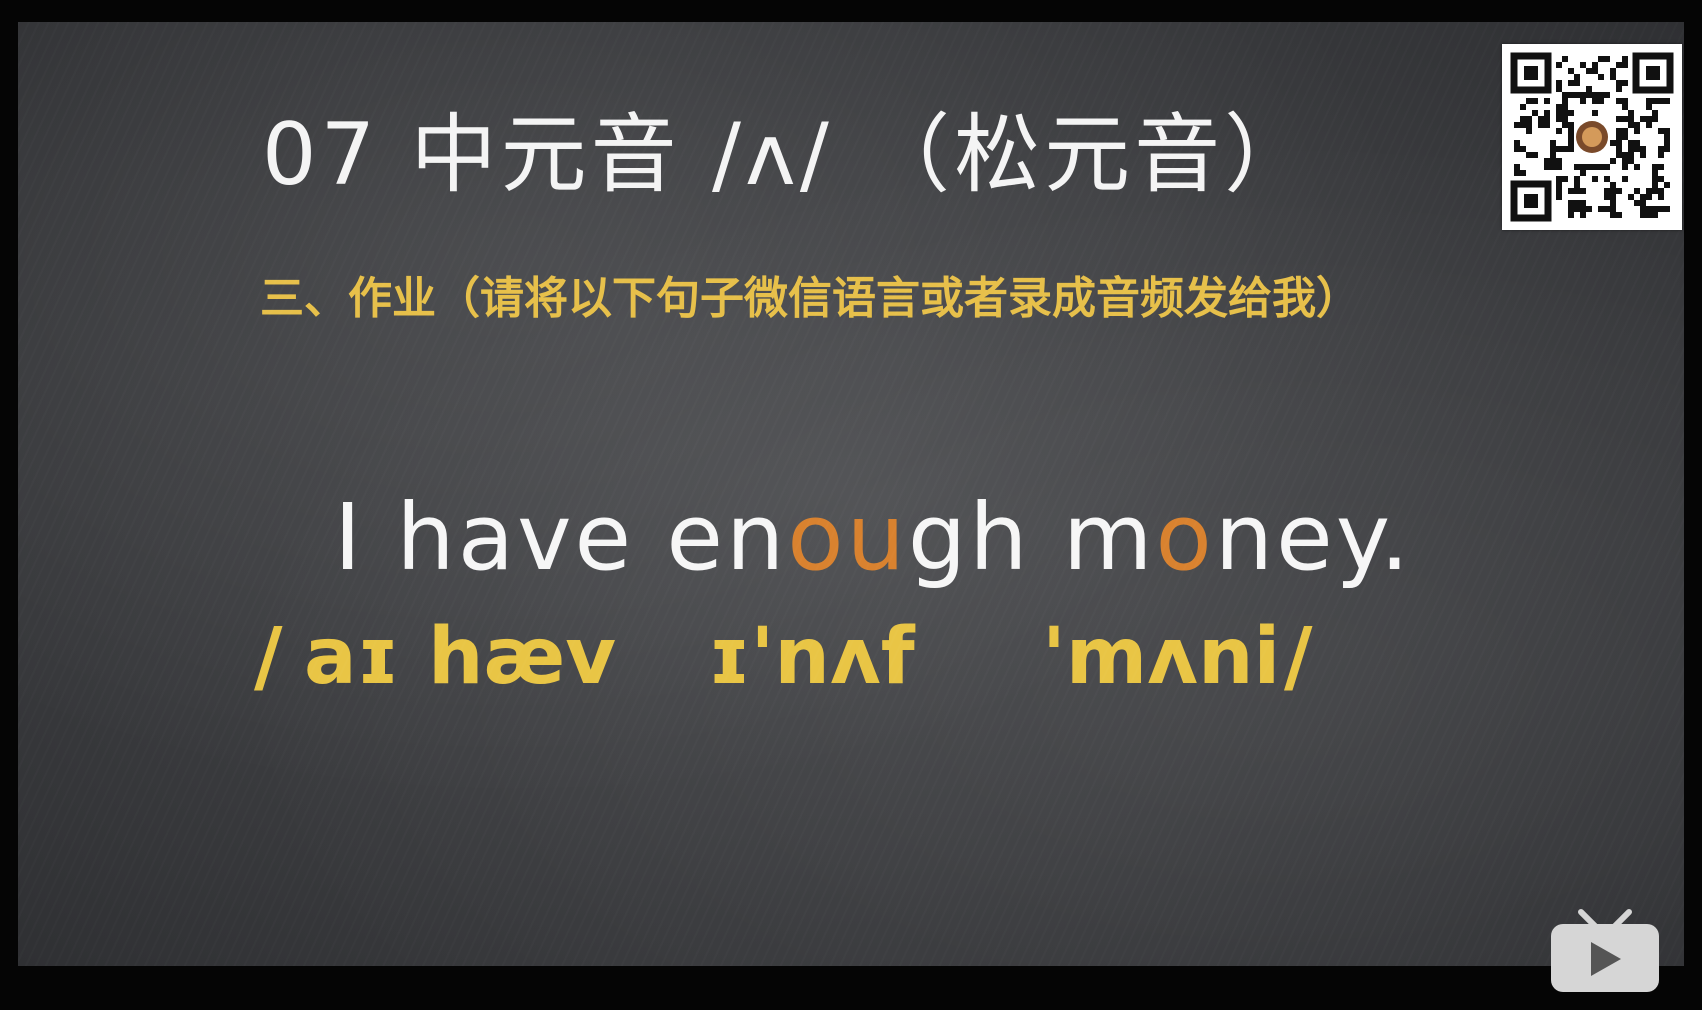 The width and height of the screenshot is (1702, 1010). Describe the element at coordinates (1161, 657) in the screenshot. I see `ipa-mani: 'mʌni` at that location.